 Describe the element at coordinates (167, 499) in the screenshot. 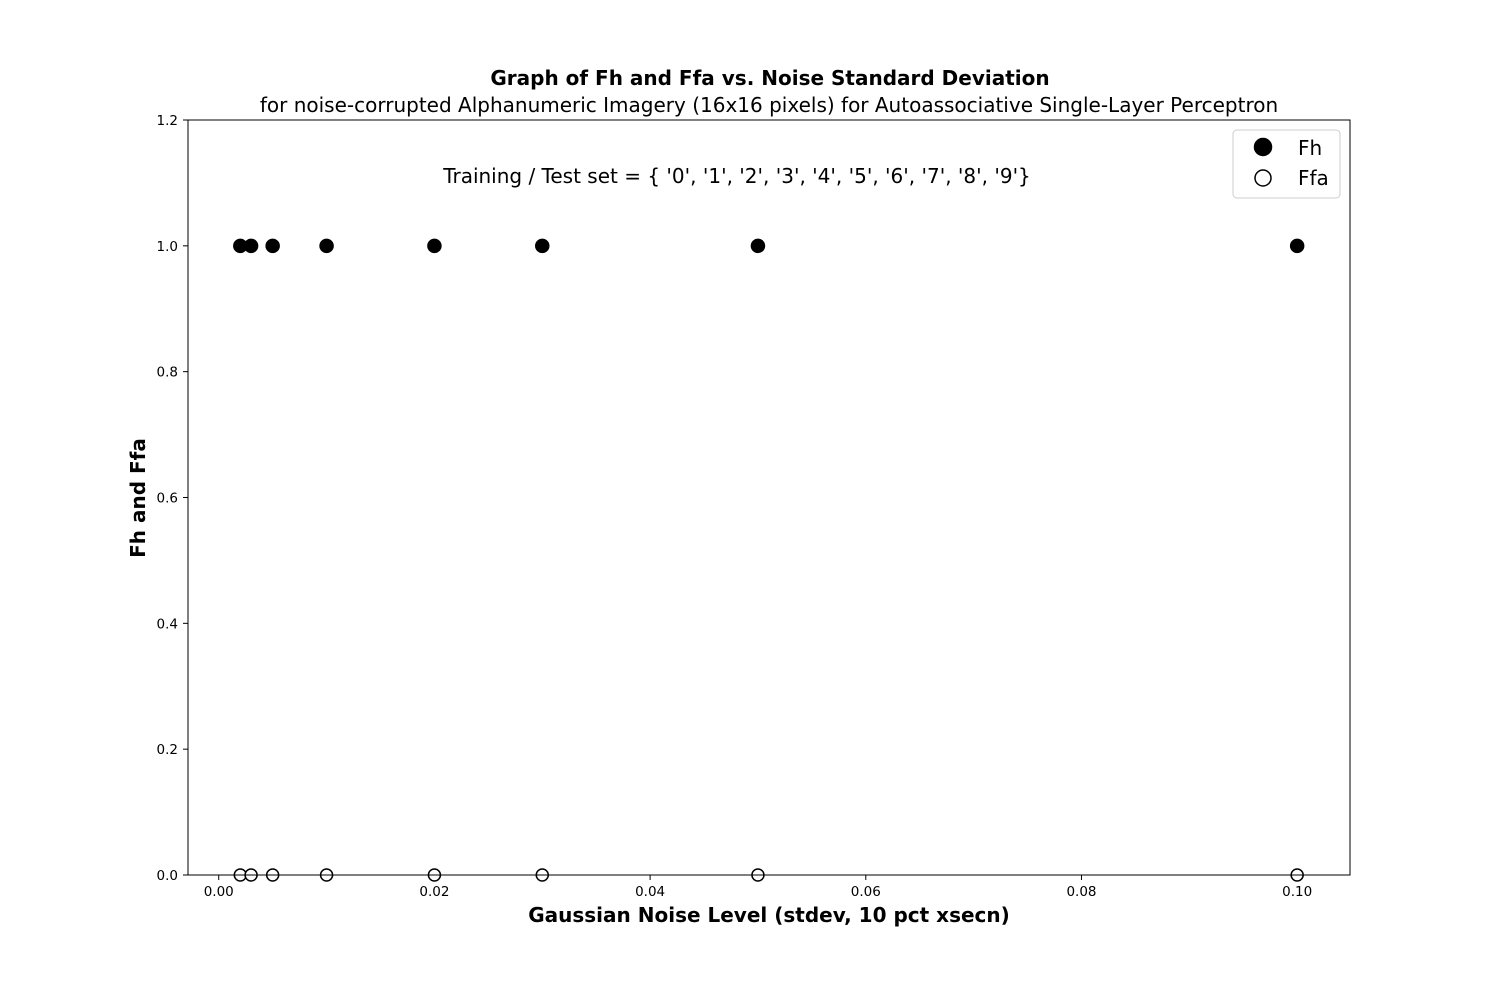

I see `y-tick-label: 0.6` at that location.